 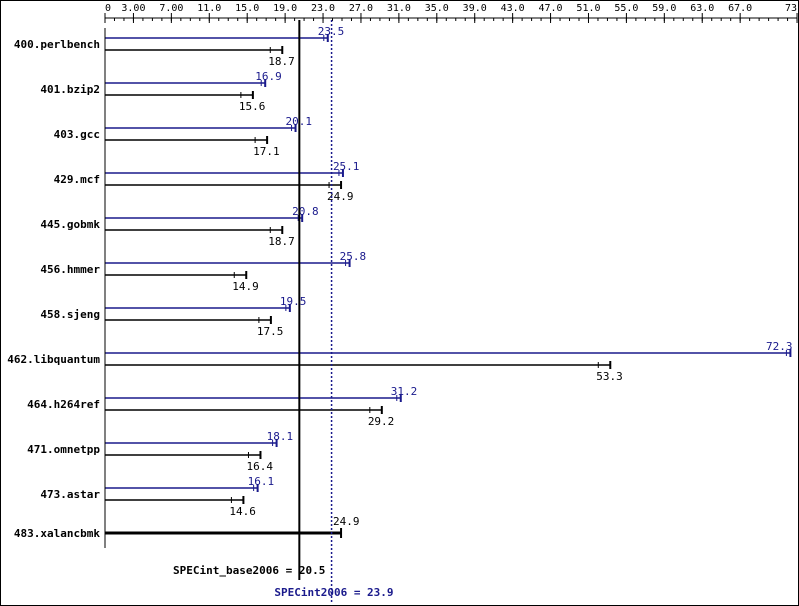 I want to click on peak-value-label: 25.8, so click(x=353, y=256).